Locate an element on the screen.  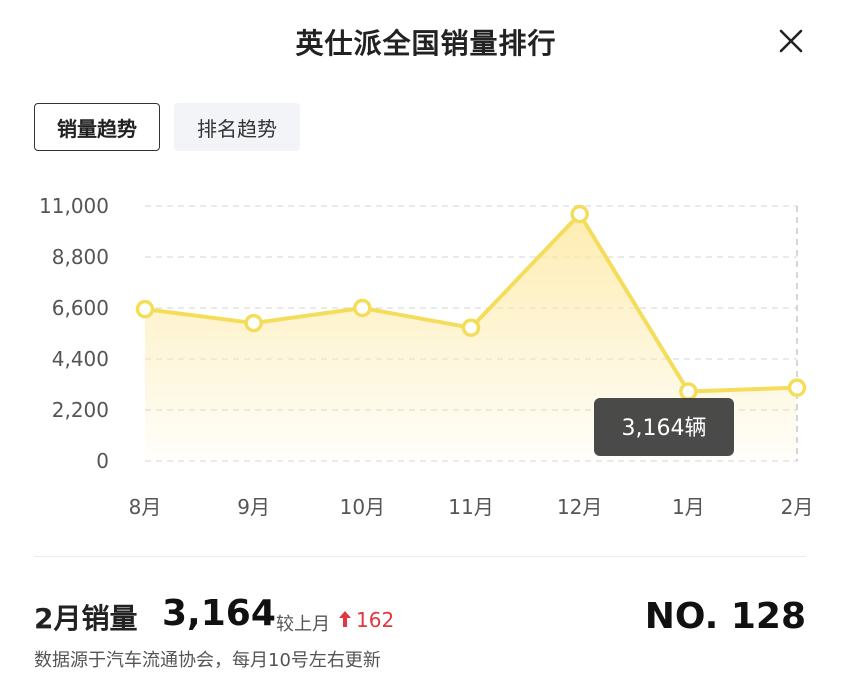
divider is located at coordinates (420, 556).